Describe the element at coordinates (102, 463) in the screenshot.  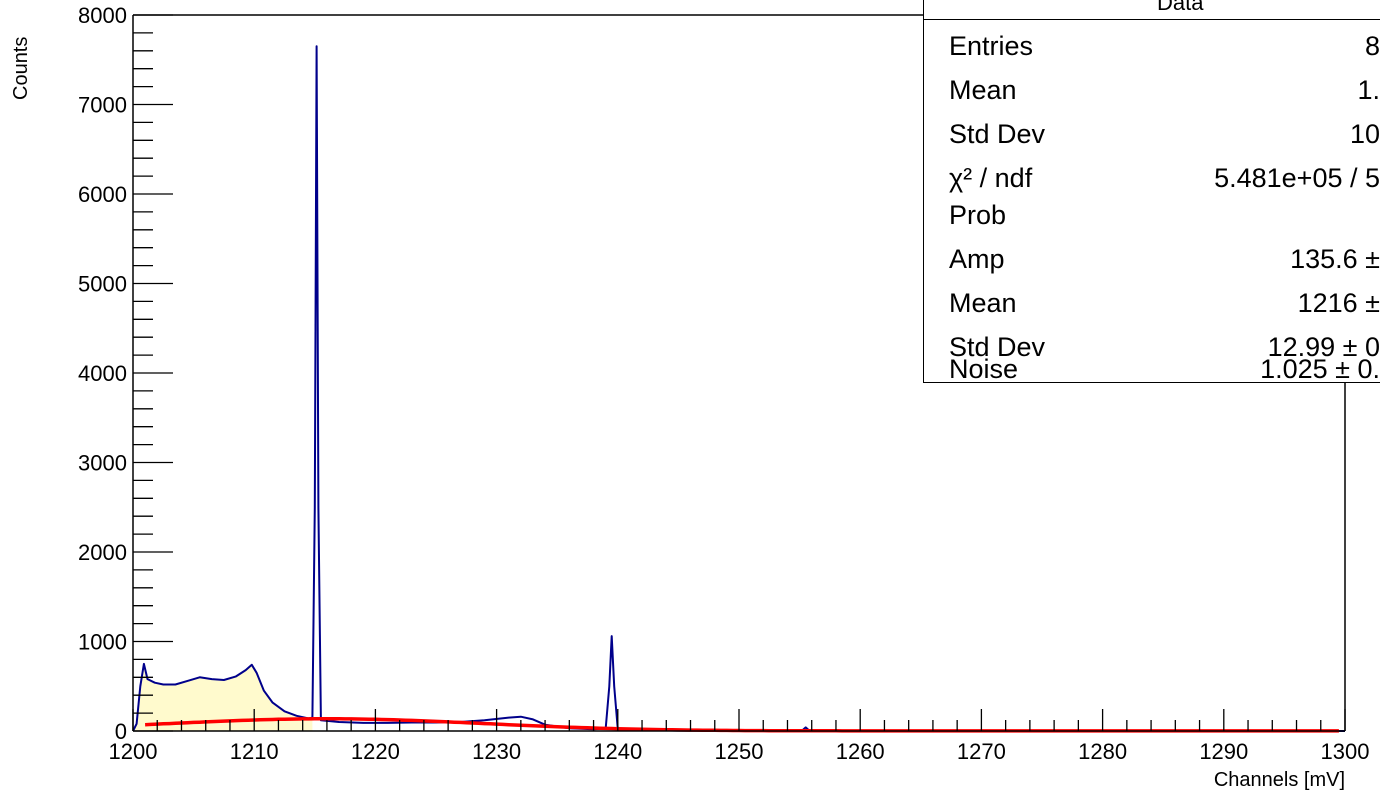
I see `y-tick-label: 3000` at that location.